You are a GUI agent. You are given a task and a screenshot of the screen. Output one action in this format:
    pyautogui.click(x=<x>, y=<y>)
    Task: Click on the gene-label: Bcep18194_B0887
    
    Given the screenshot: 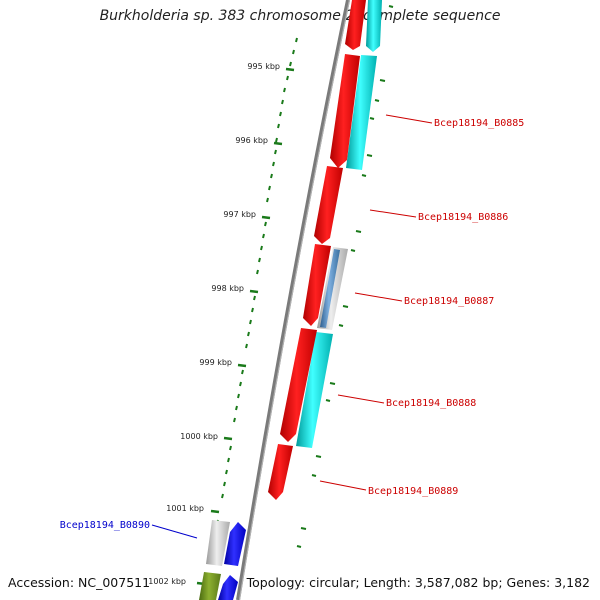 What is the action you would take?
    pyautogui.click(x=449, y=301)
    